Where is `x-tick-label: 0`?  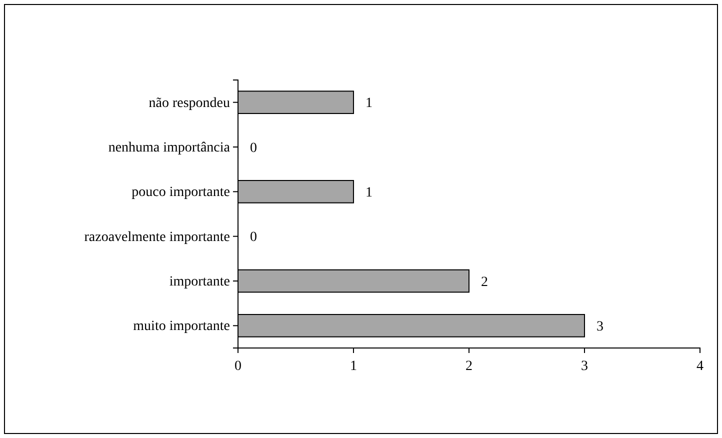 x-tick-label: 0 is located at coordinates (238, 366).